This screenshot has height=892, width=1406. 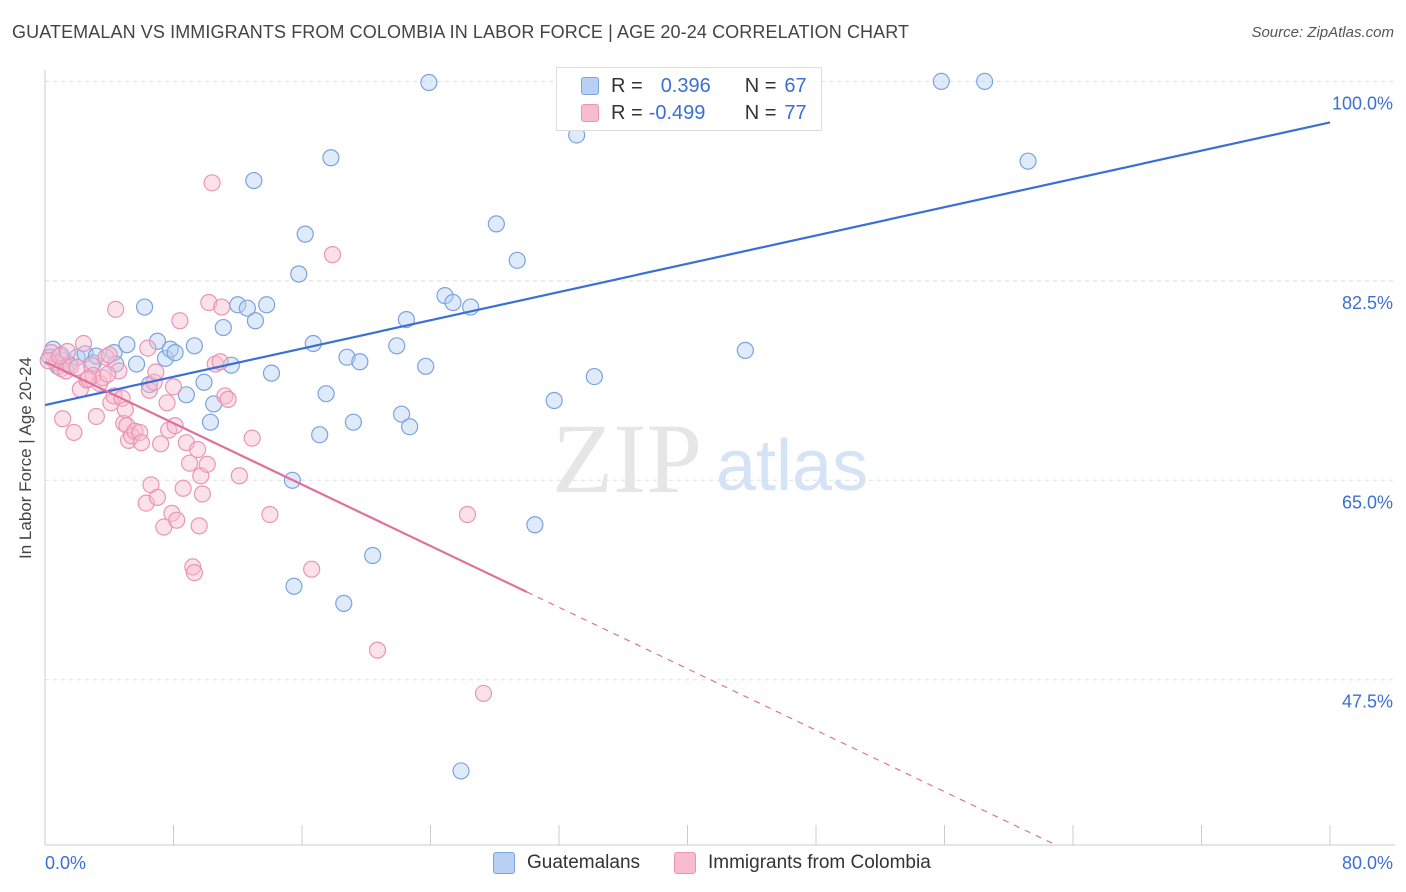 I want to click on legend-n-label: N =, so click(x=760, y=112).